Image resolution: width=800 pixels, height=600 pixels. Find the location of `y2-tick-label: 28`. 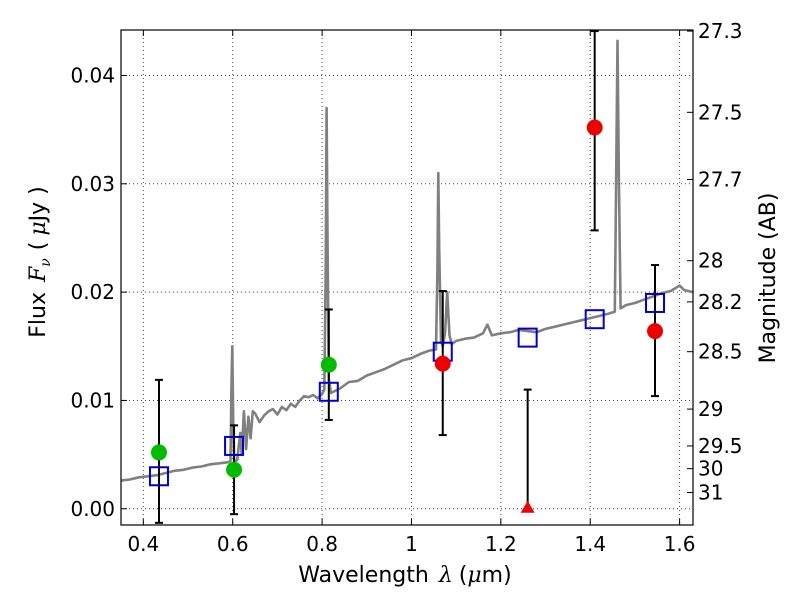

y2-tick-label: 28 is located at coordinates (710, 261).